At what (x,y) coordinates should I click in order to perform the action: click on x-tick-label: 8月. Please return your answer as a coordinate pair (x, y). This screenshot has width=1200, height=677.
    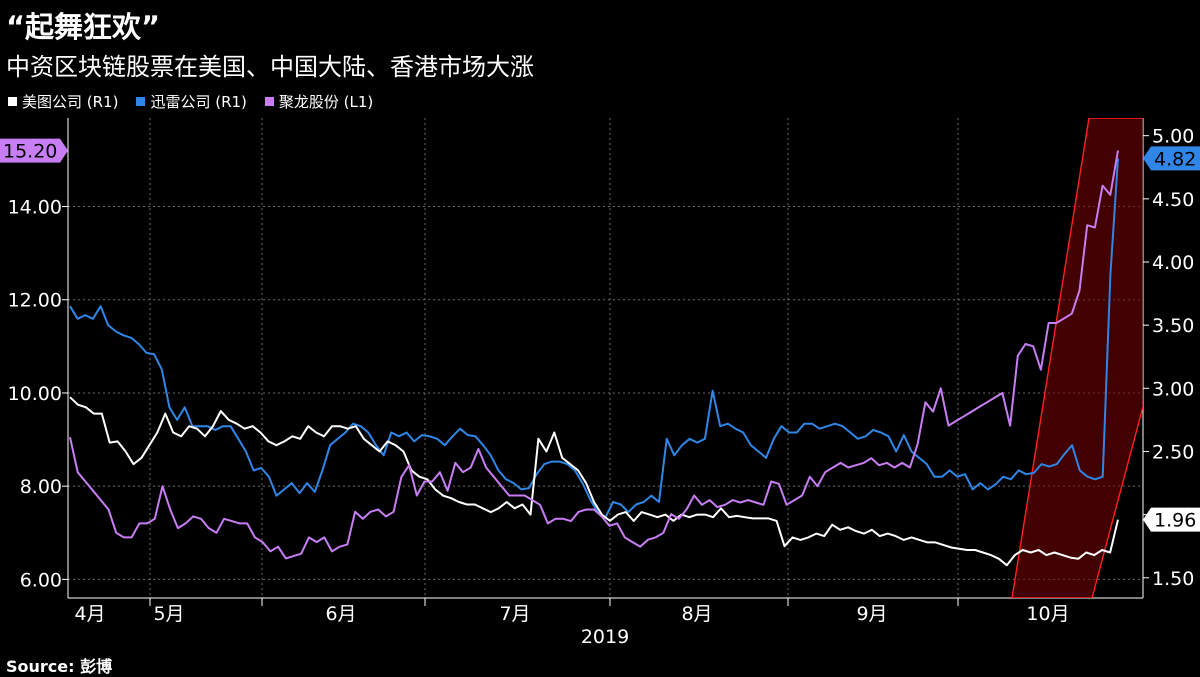
    Looking at the image, I should click on (696, 614).